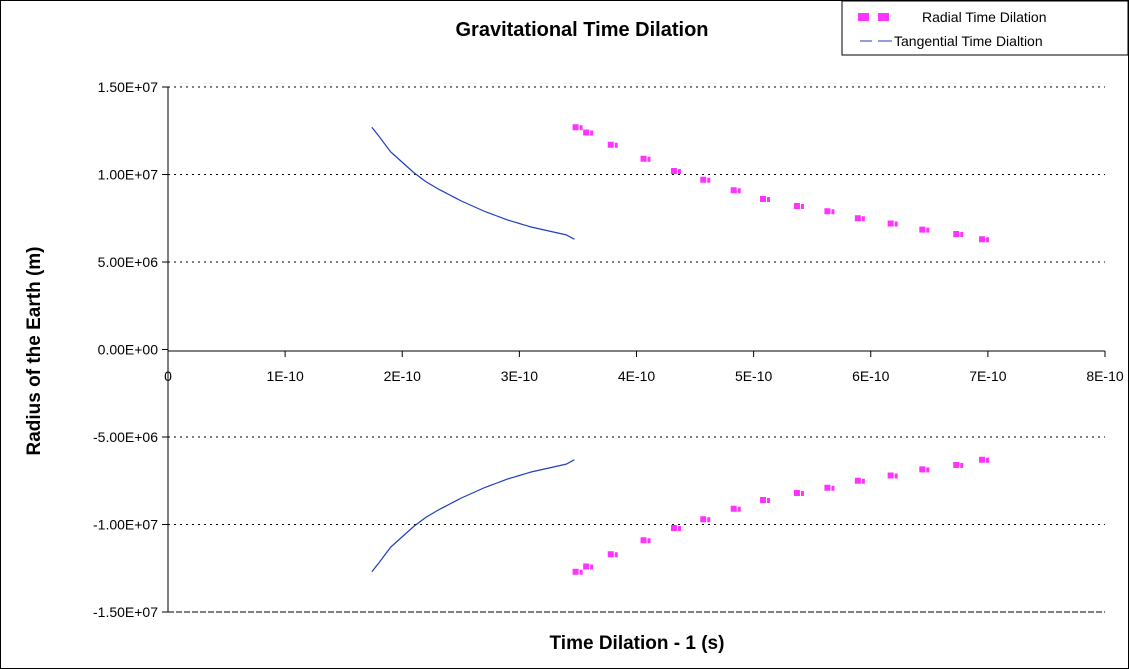 The height and width of the screenshot is (669, 1129). Describe the element at coordinates (403, 376) in the screenshot. I see `x-tick-label: 2E-10` at that location.